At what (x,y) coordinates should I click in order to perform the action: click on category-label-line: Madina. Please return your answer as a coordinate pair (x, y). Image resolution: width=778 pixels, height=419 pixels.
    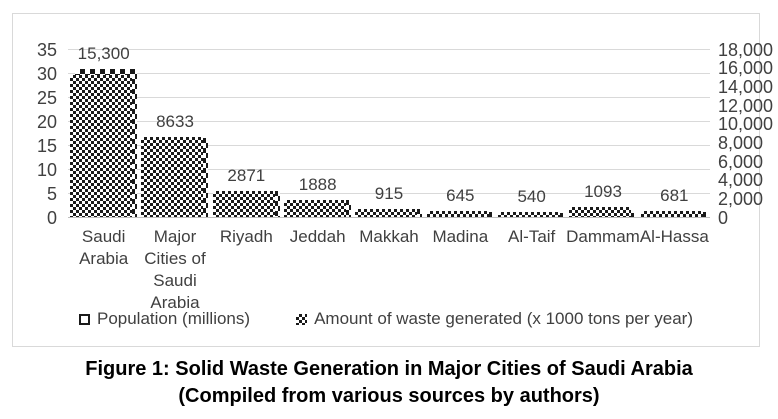
    Looking at the image, I should click on (460, 236).